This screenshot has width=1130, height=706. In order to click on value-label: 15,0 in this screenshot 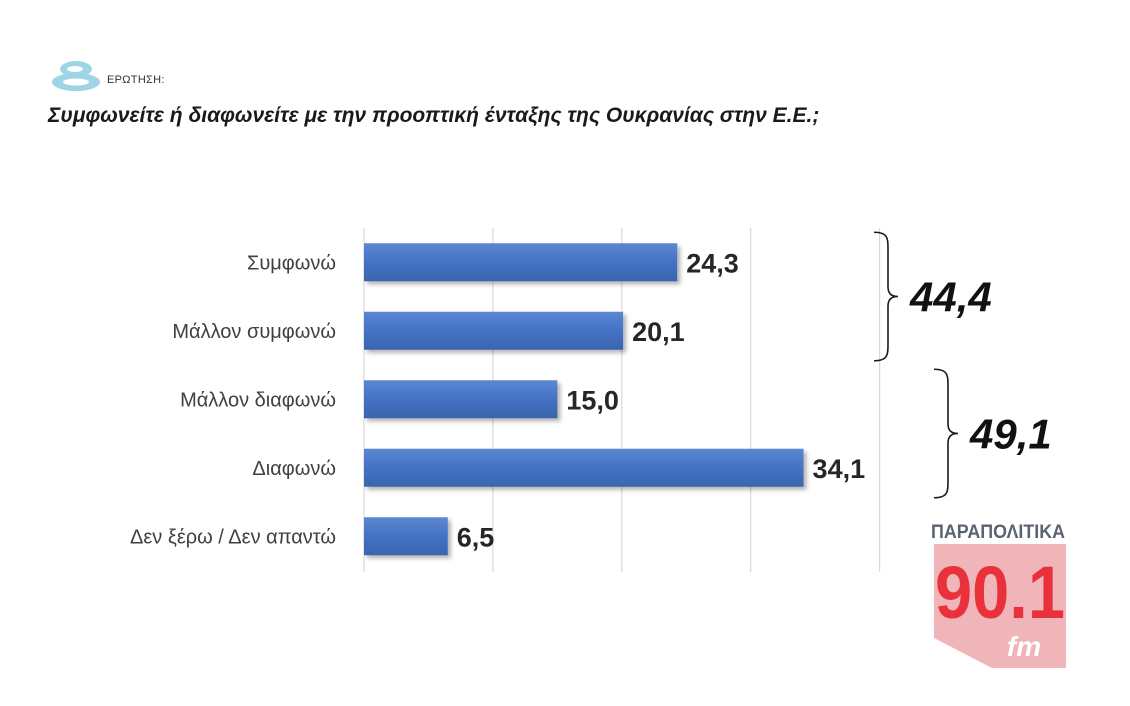, I will do `click(592, 400)`.